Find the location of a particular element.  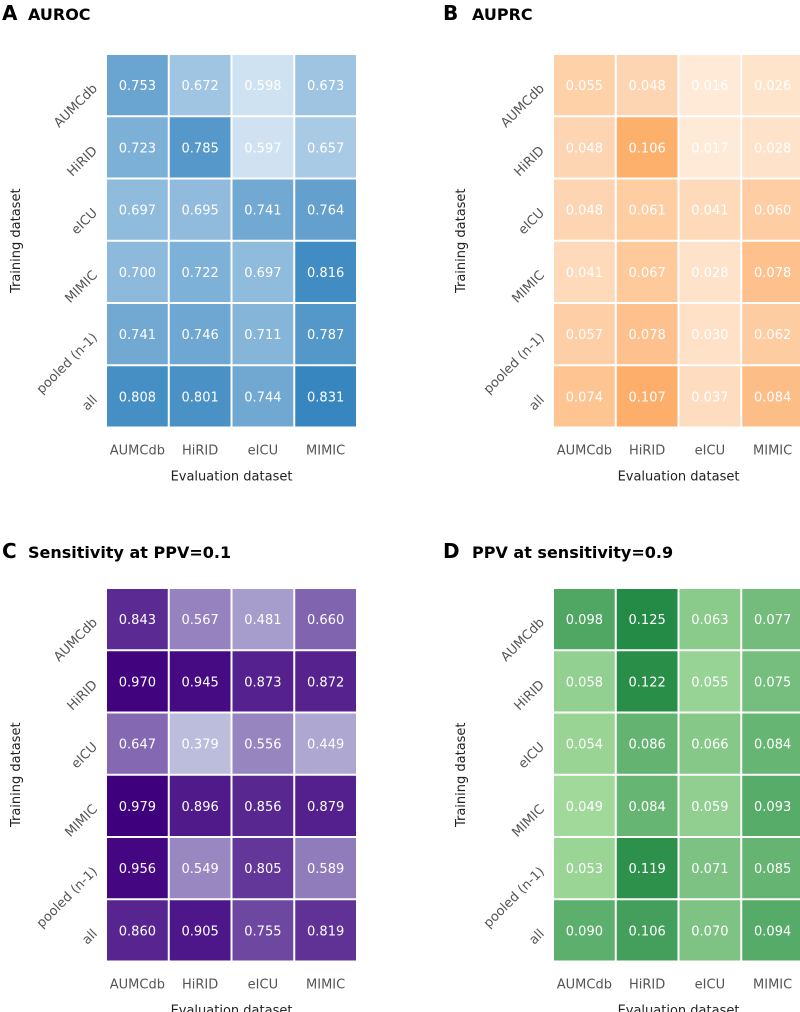

cell-value-label: 0.106 is located at coordinates (647, 931).